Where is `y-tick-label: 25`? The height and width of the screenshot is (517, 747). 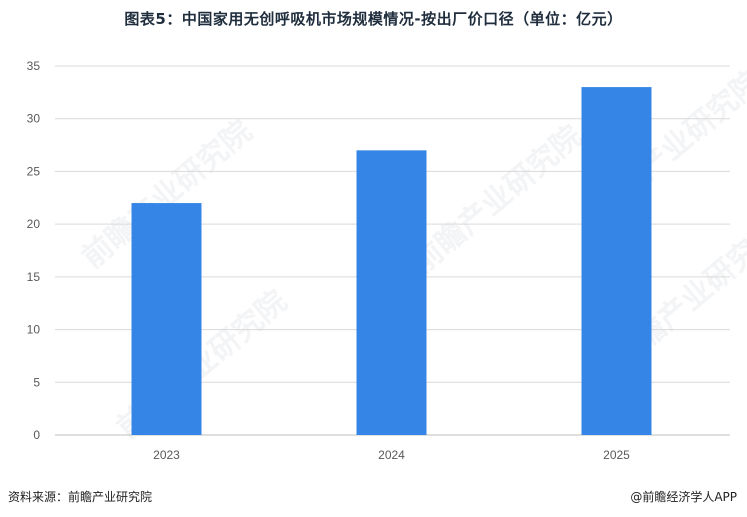 y-tick-label: 25 is located at coordinates (34, 171).